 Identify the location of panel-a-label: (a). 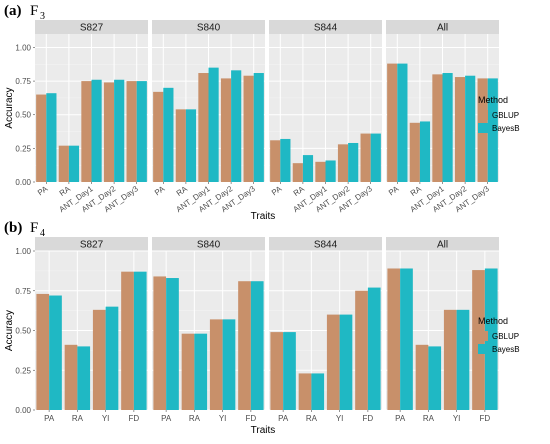
(13, 11).